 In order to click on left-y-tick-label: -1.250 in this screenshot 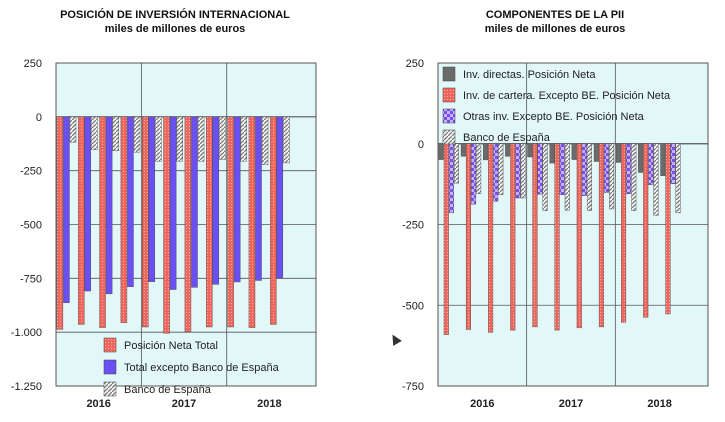, I will do `click(26, 387)`.